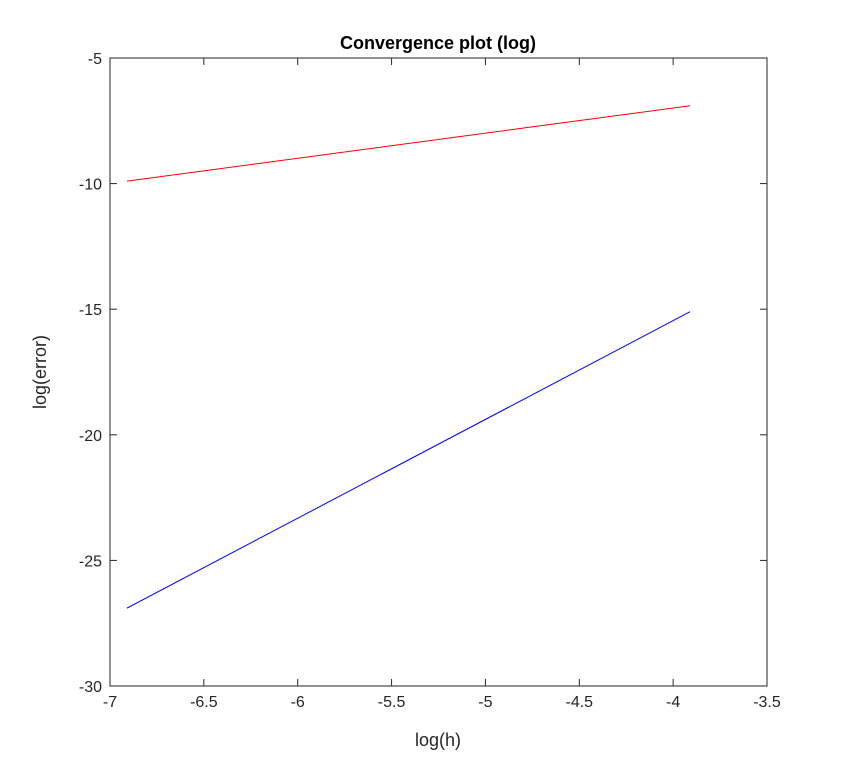 The height and width of the screenshot is (770, 849). What do you see at coordinates (90, 687) in the screenshot?
I see `y-tick-label: -30` at bounding box center [90, 687].